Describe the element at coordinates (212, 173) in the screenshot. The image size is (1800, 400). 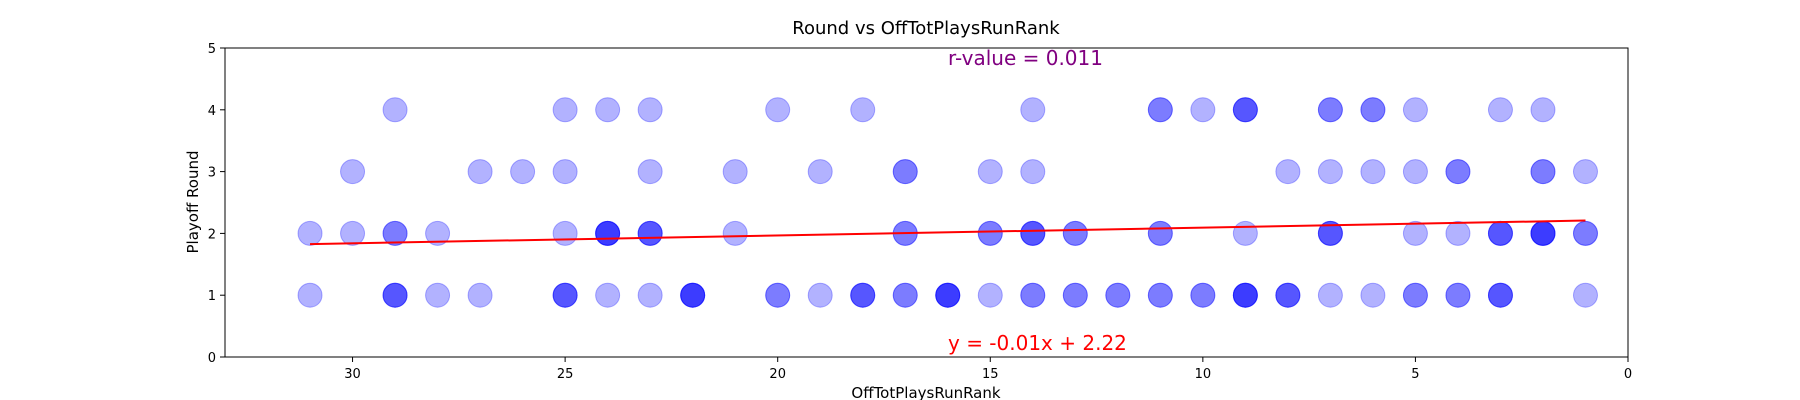
I see `y-tick-label: 3` at that location.